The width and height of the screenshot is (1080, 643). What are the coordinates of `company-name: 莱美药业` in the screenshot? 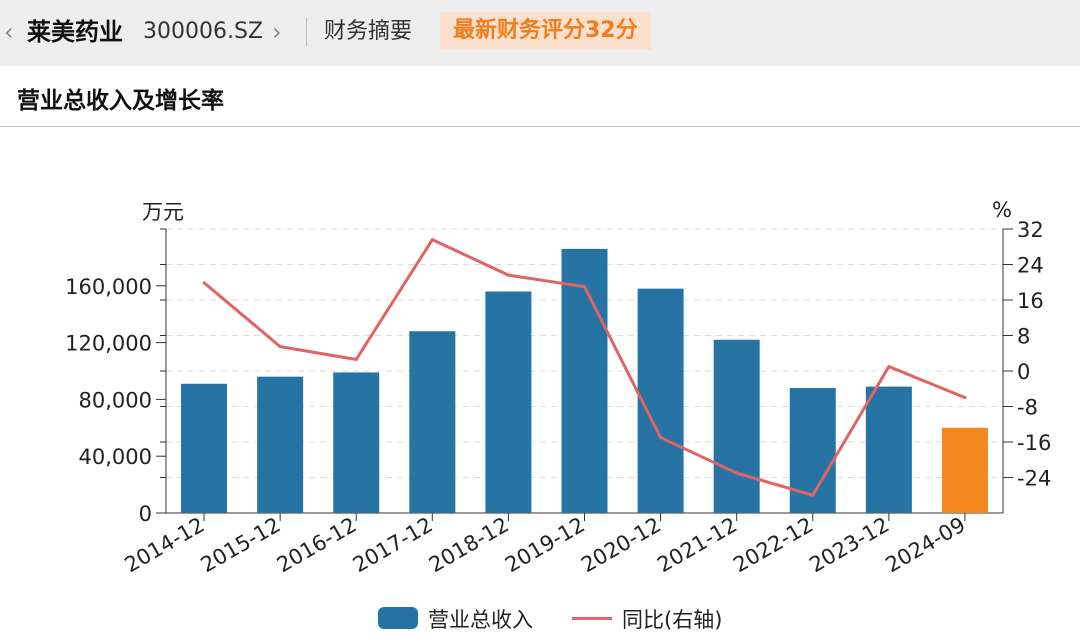 It's located at (75, 32).